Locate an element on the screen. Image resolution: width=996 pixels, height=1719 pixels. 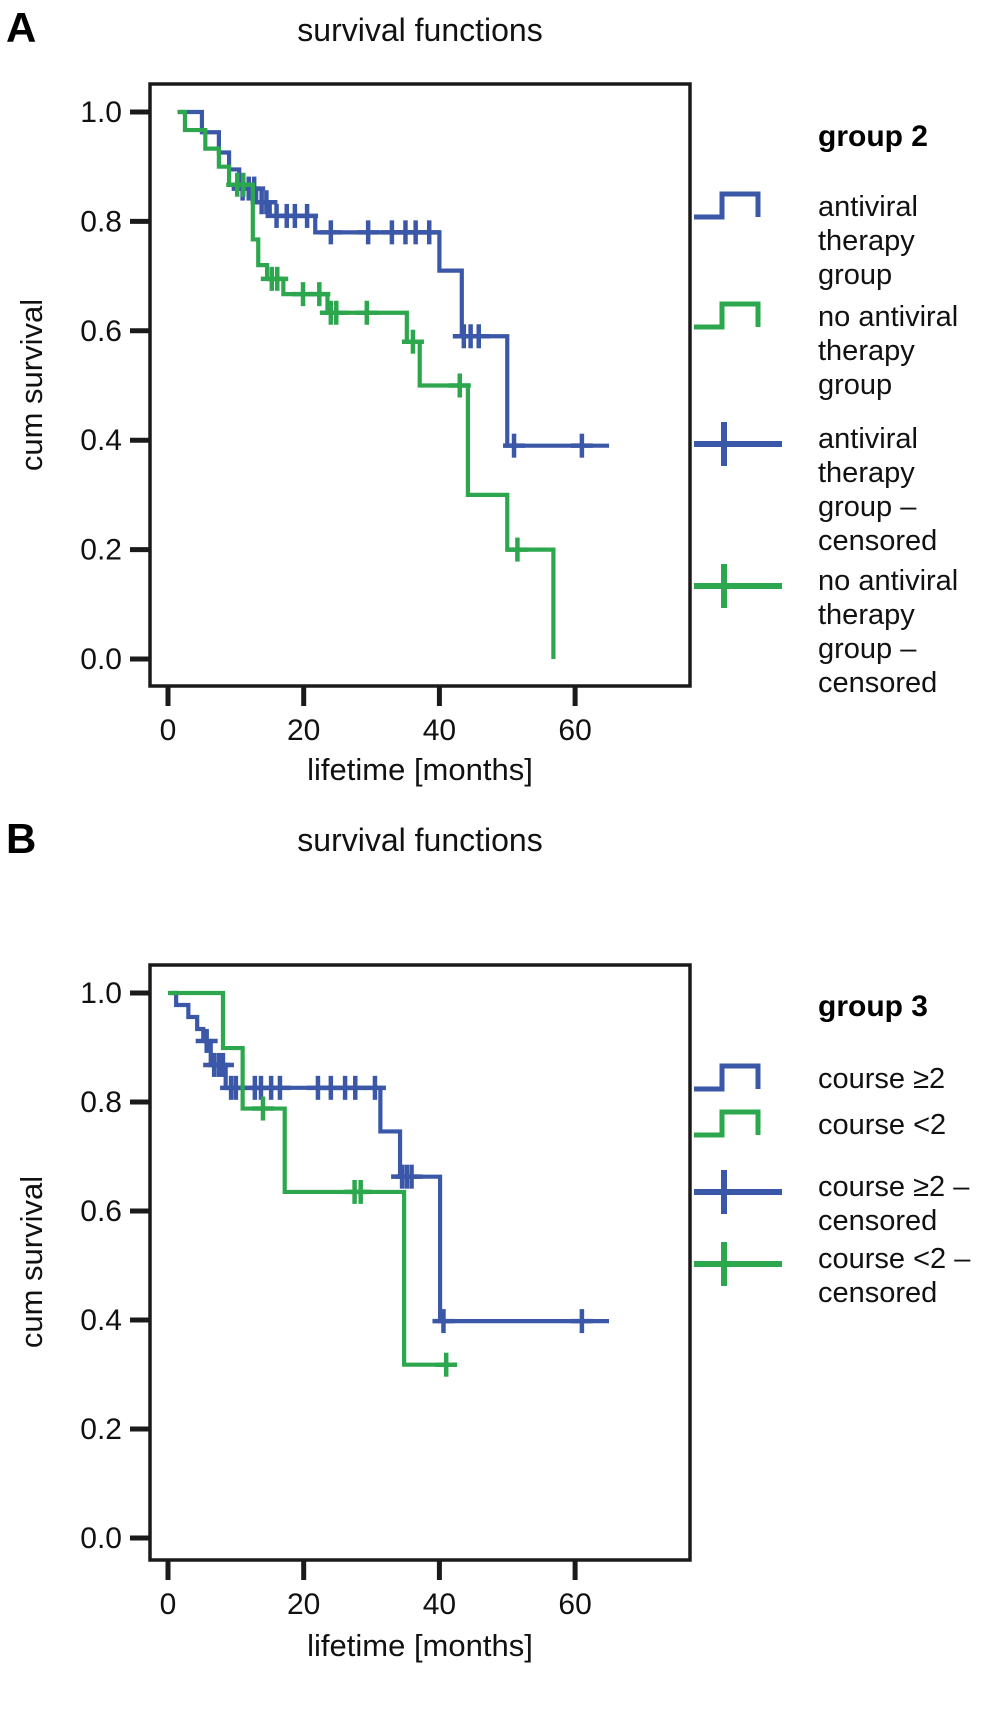
legend-item-course-lt2: course <2 is located at coordinates (844, 1125).